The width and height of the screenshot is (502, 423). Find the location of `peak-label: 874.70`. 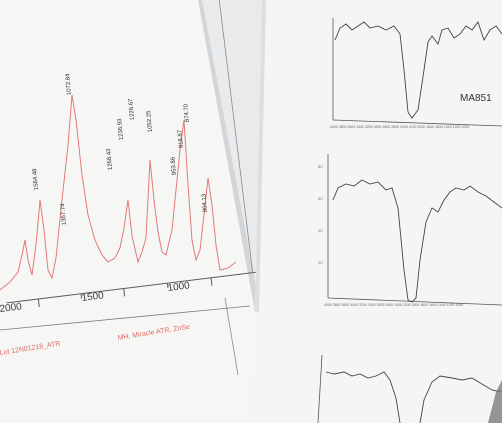

peak-label: 874.70 is located at coordinates (187, 112).